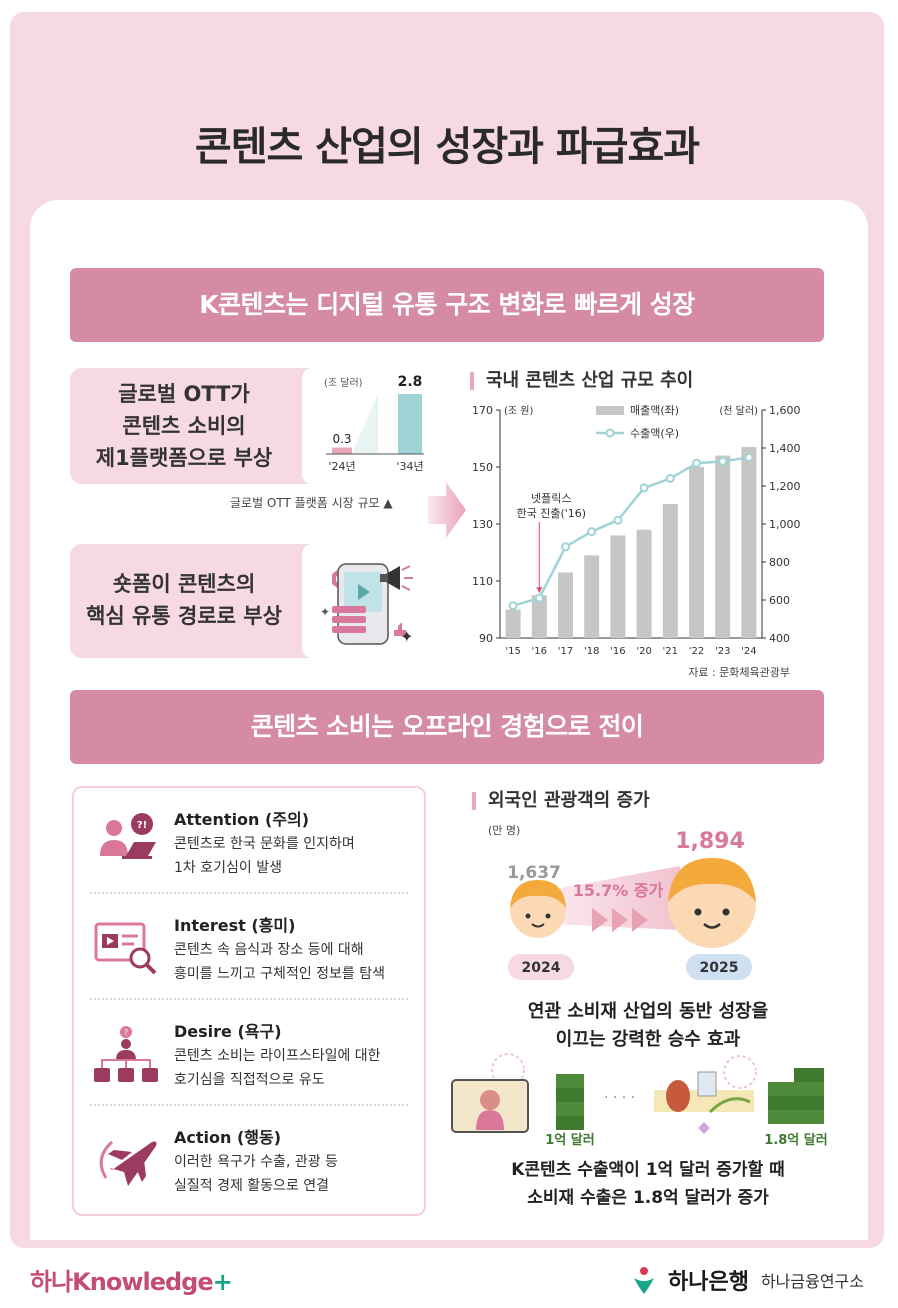  I want to click on right-tick-label: 800, so click(779, 562).